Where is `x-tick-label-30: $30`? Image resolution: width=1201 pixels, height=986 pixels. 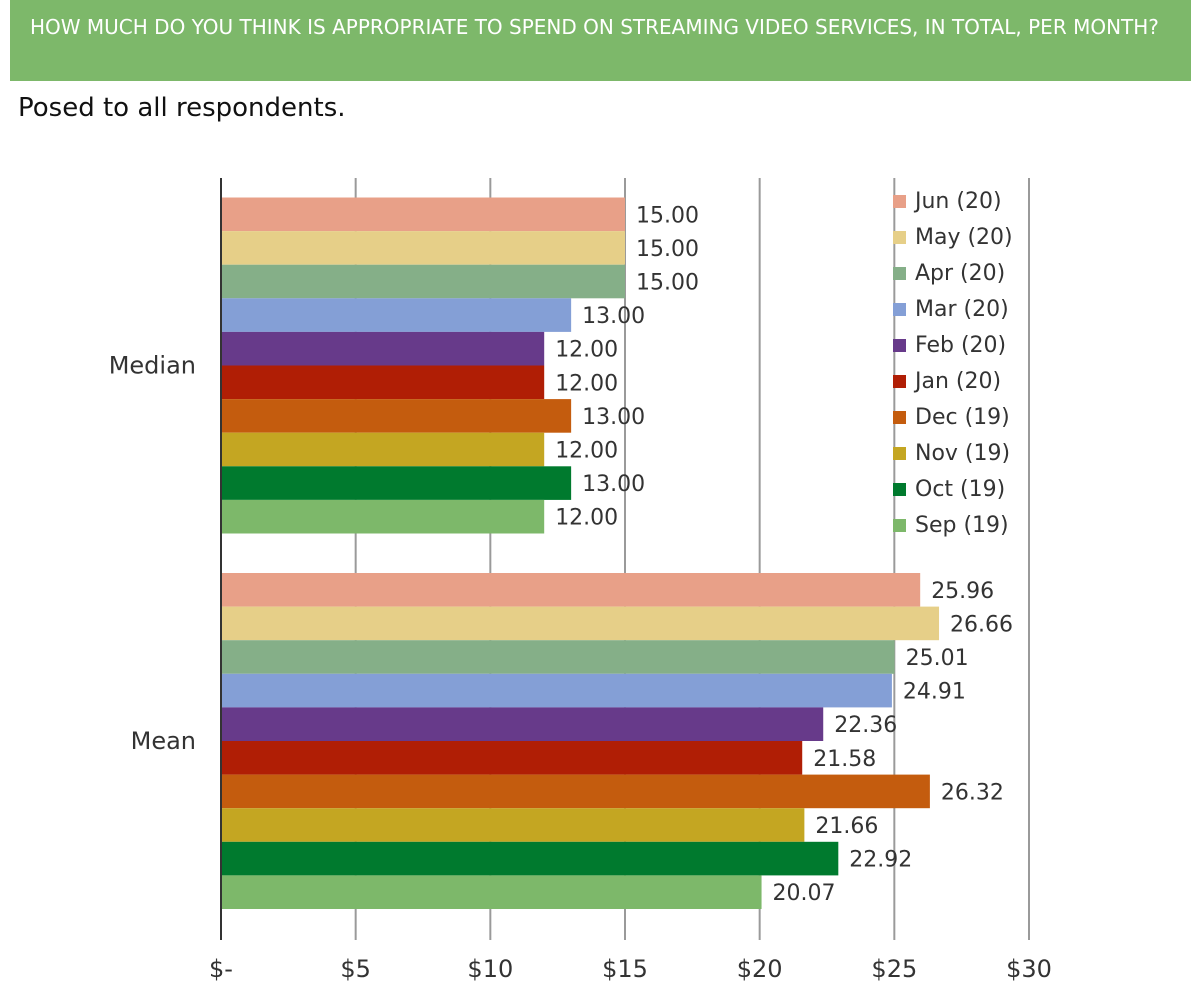 x-tick-label-30: $30 is located at coordinates (1029, 969).